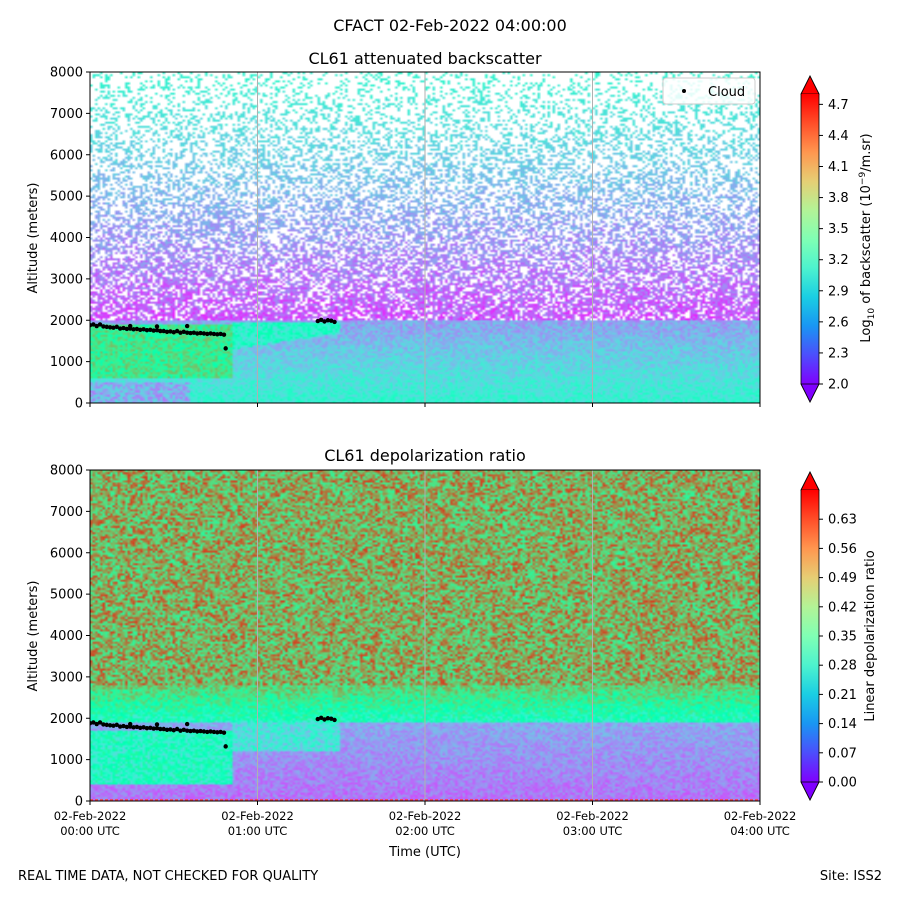 This screenshot has width=900, height=900. Describe the element at coordinates (838, 260) in the screenshot. I see `colorbar-tick-label: 3.2` at that location.